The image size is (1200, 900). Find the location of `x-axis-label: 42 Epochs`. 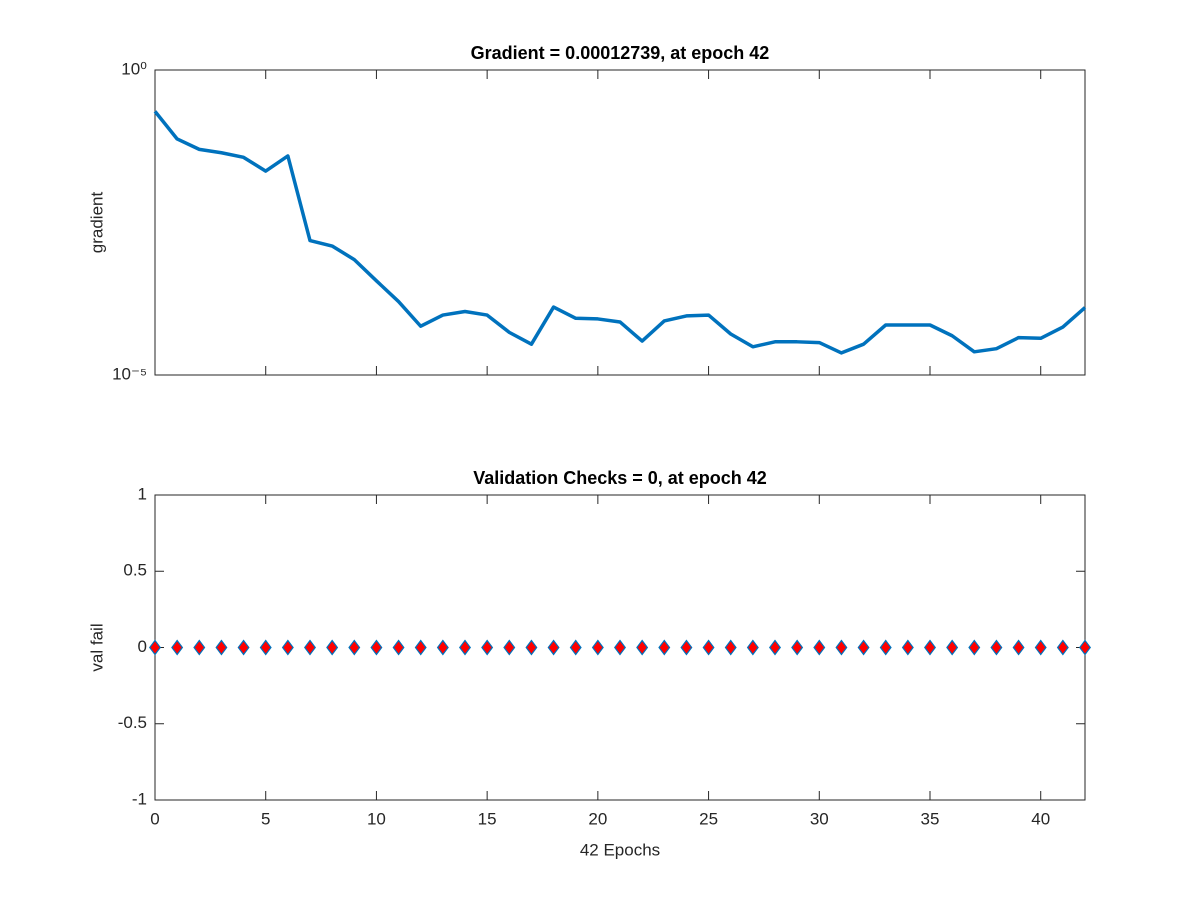

x-axis-label: 42 Epochs is located at coordinates (620, 849).